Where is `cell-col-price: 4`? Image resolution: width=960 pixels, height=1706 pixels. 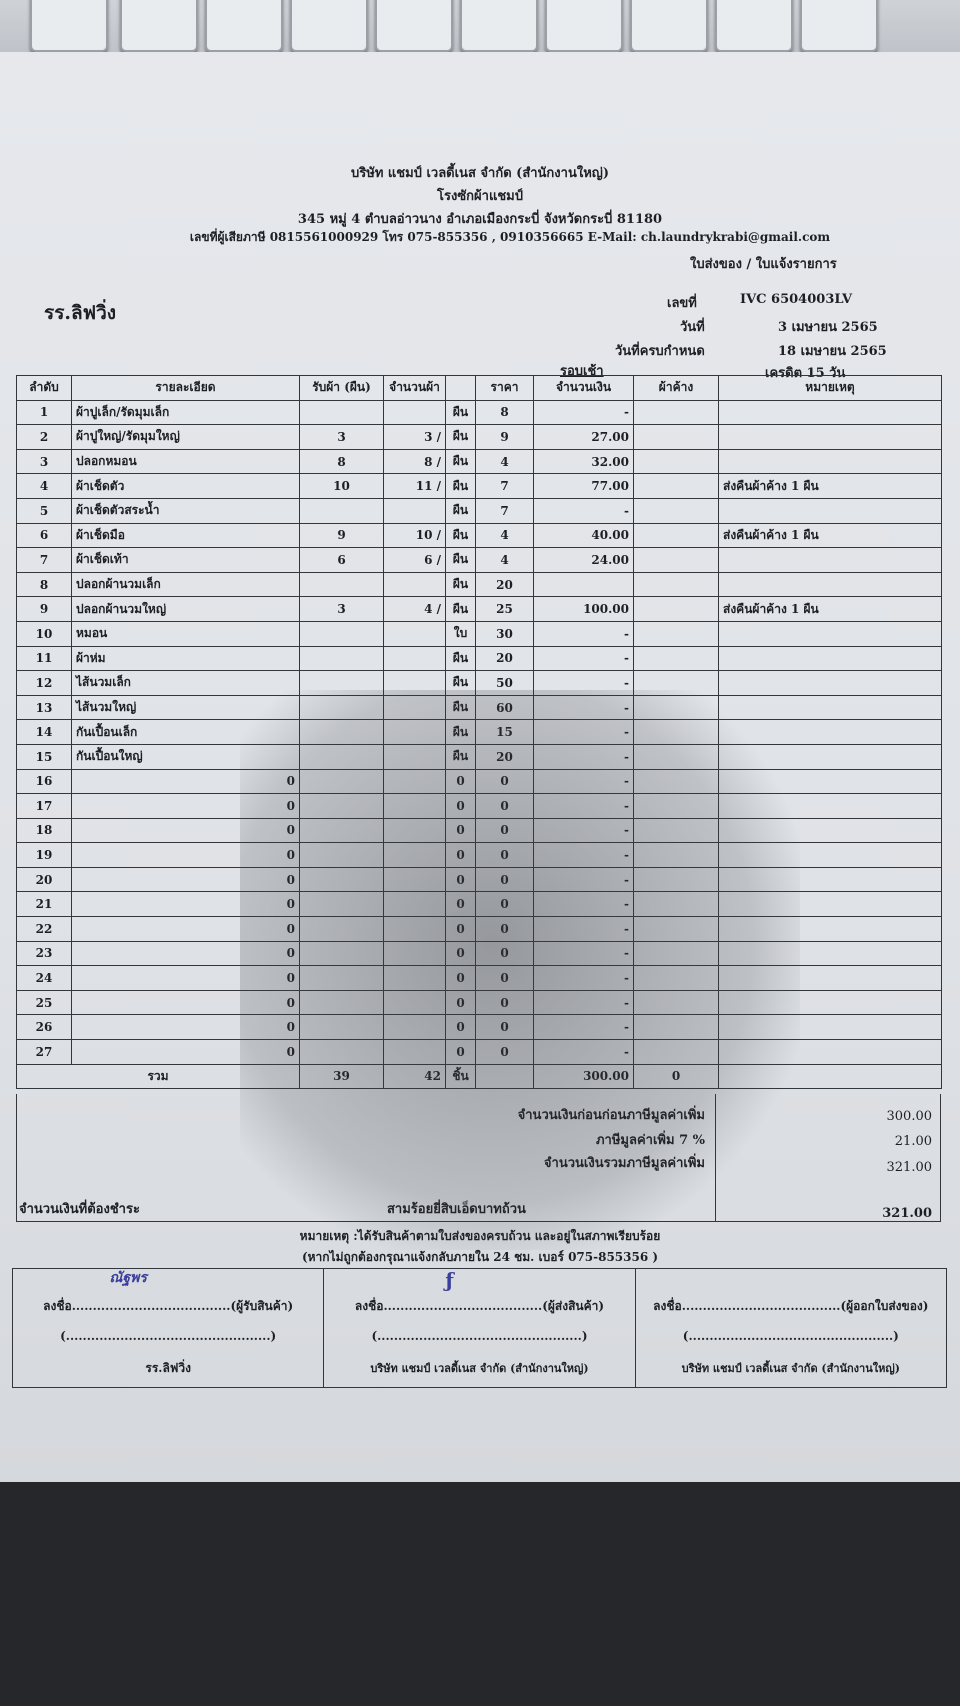
cell-col-price: 4 is located at coordinates (504, 560).